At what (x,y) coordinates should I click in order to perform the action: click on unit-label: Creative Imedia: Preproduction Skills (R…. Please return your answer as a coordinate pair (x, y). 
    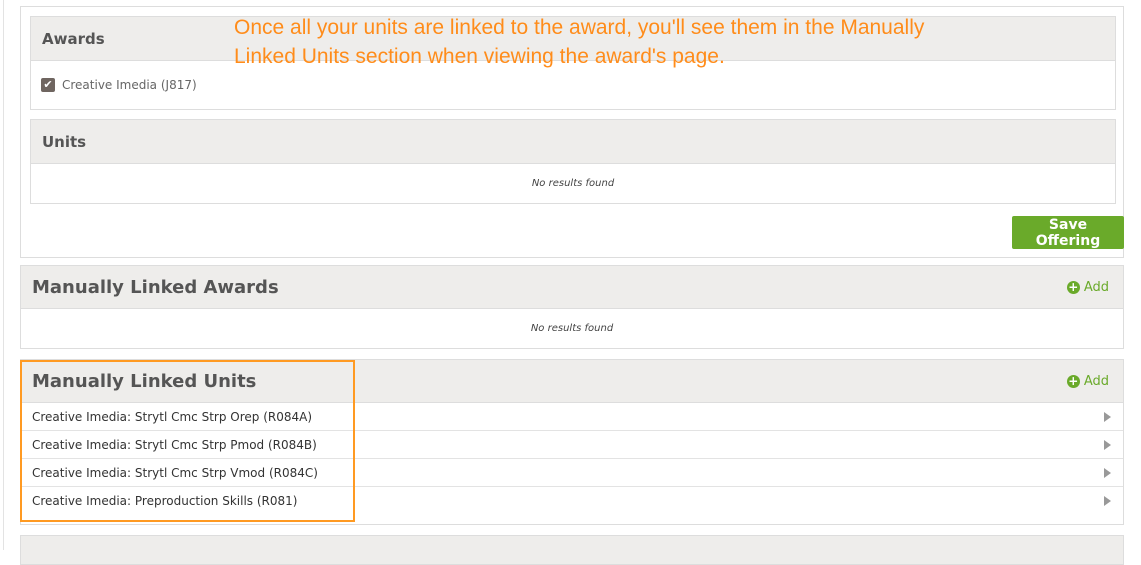
    Looking at the image, I should click on (165, 501).